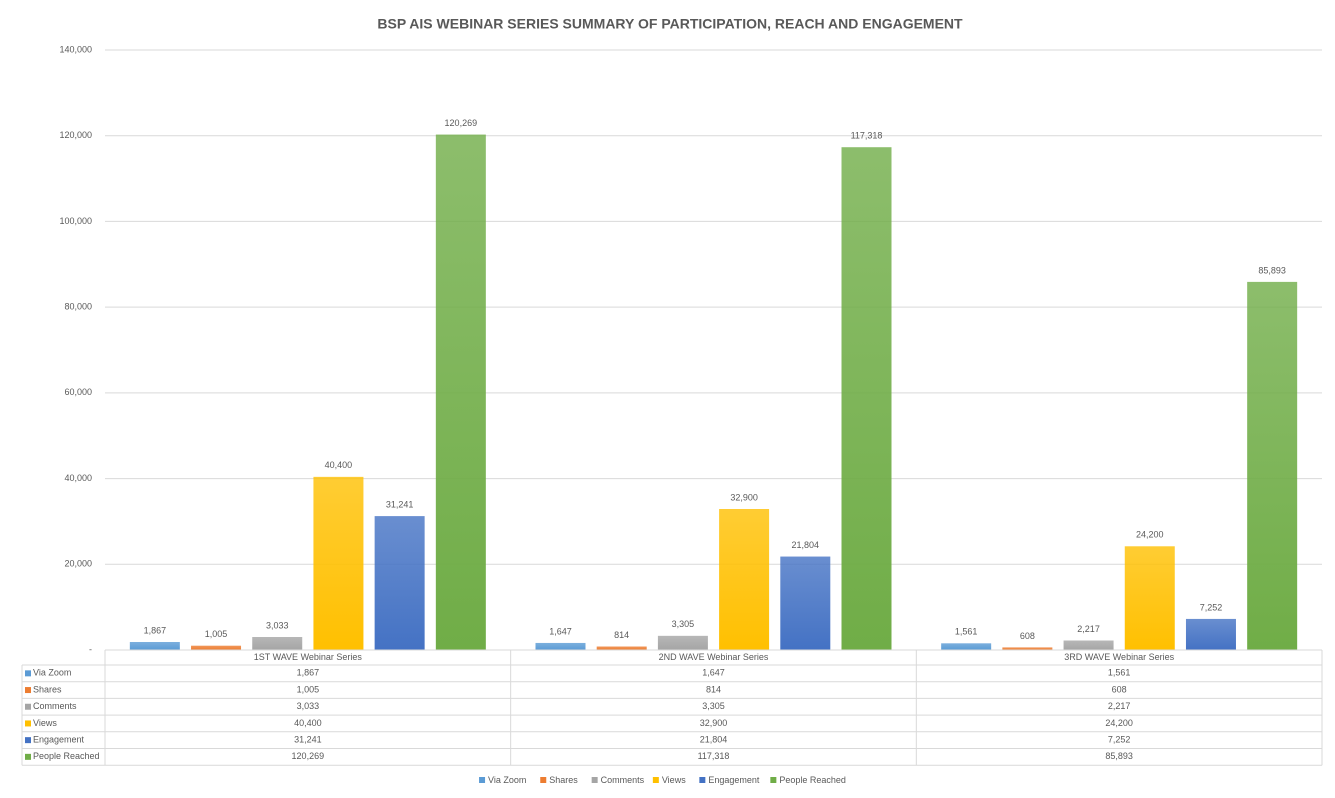 The image size is (1335, 798). I want to click on table-cell: 1,561, so click(1119, 673).